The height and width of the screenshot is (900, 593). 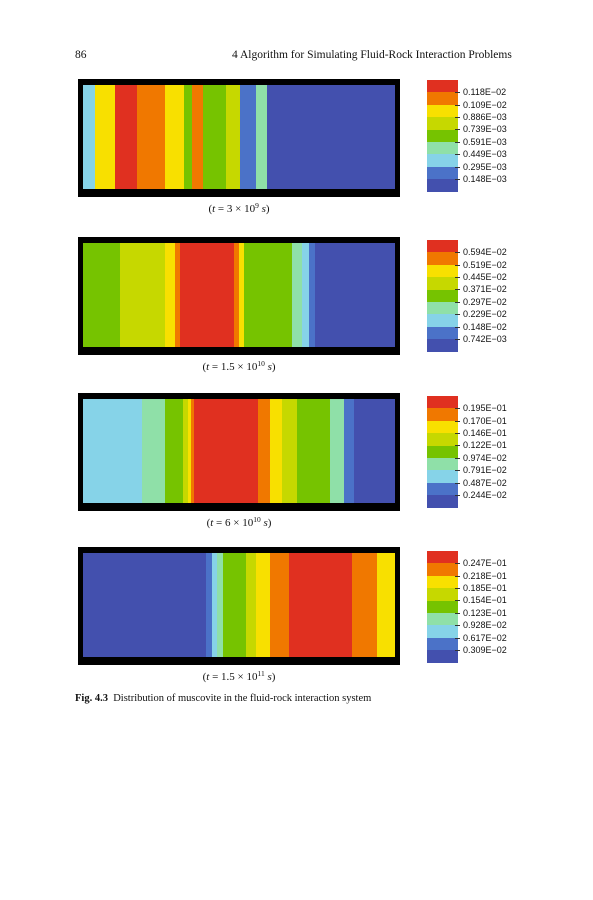 What do you see at coordinates (81, 55) in the screenshot?
I see `page-number: 86` at bounding box center [81, 55].